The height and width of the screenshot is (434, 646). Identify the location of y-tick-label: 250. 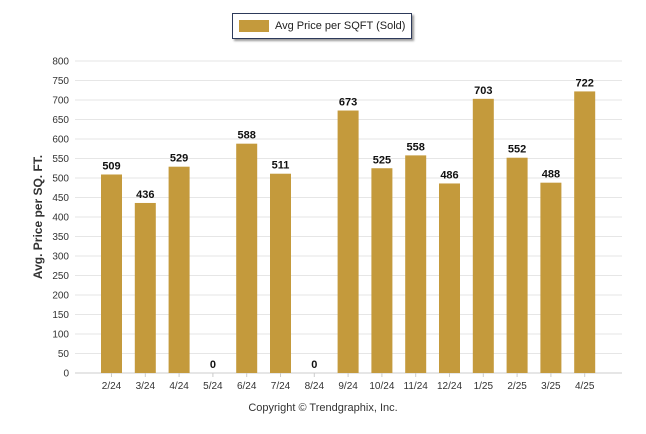
(60, 276).